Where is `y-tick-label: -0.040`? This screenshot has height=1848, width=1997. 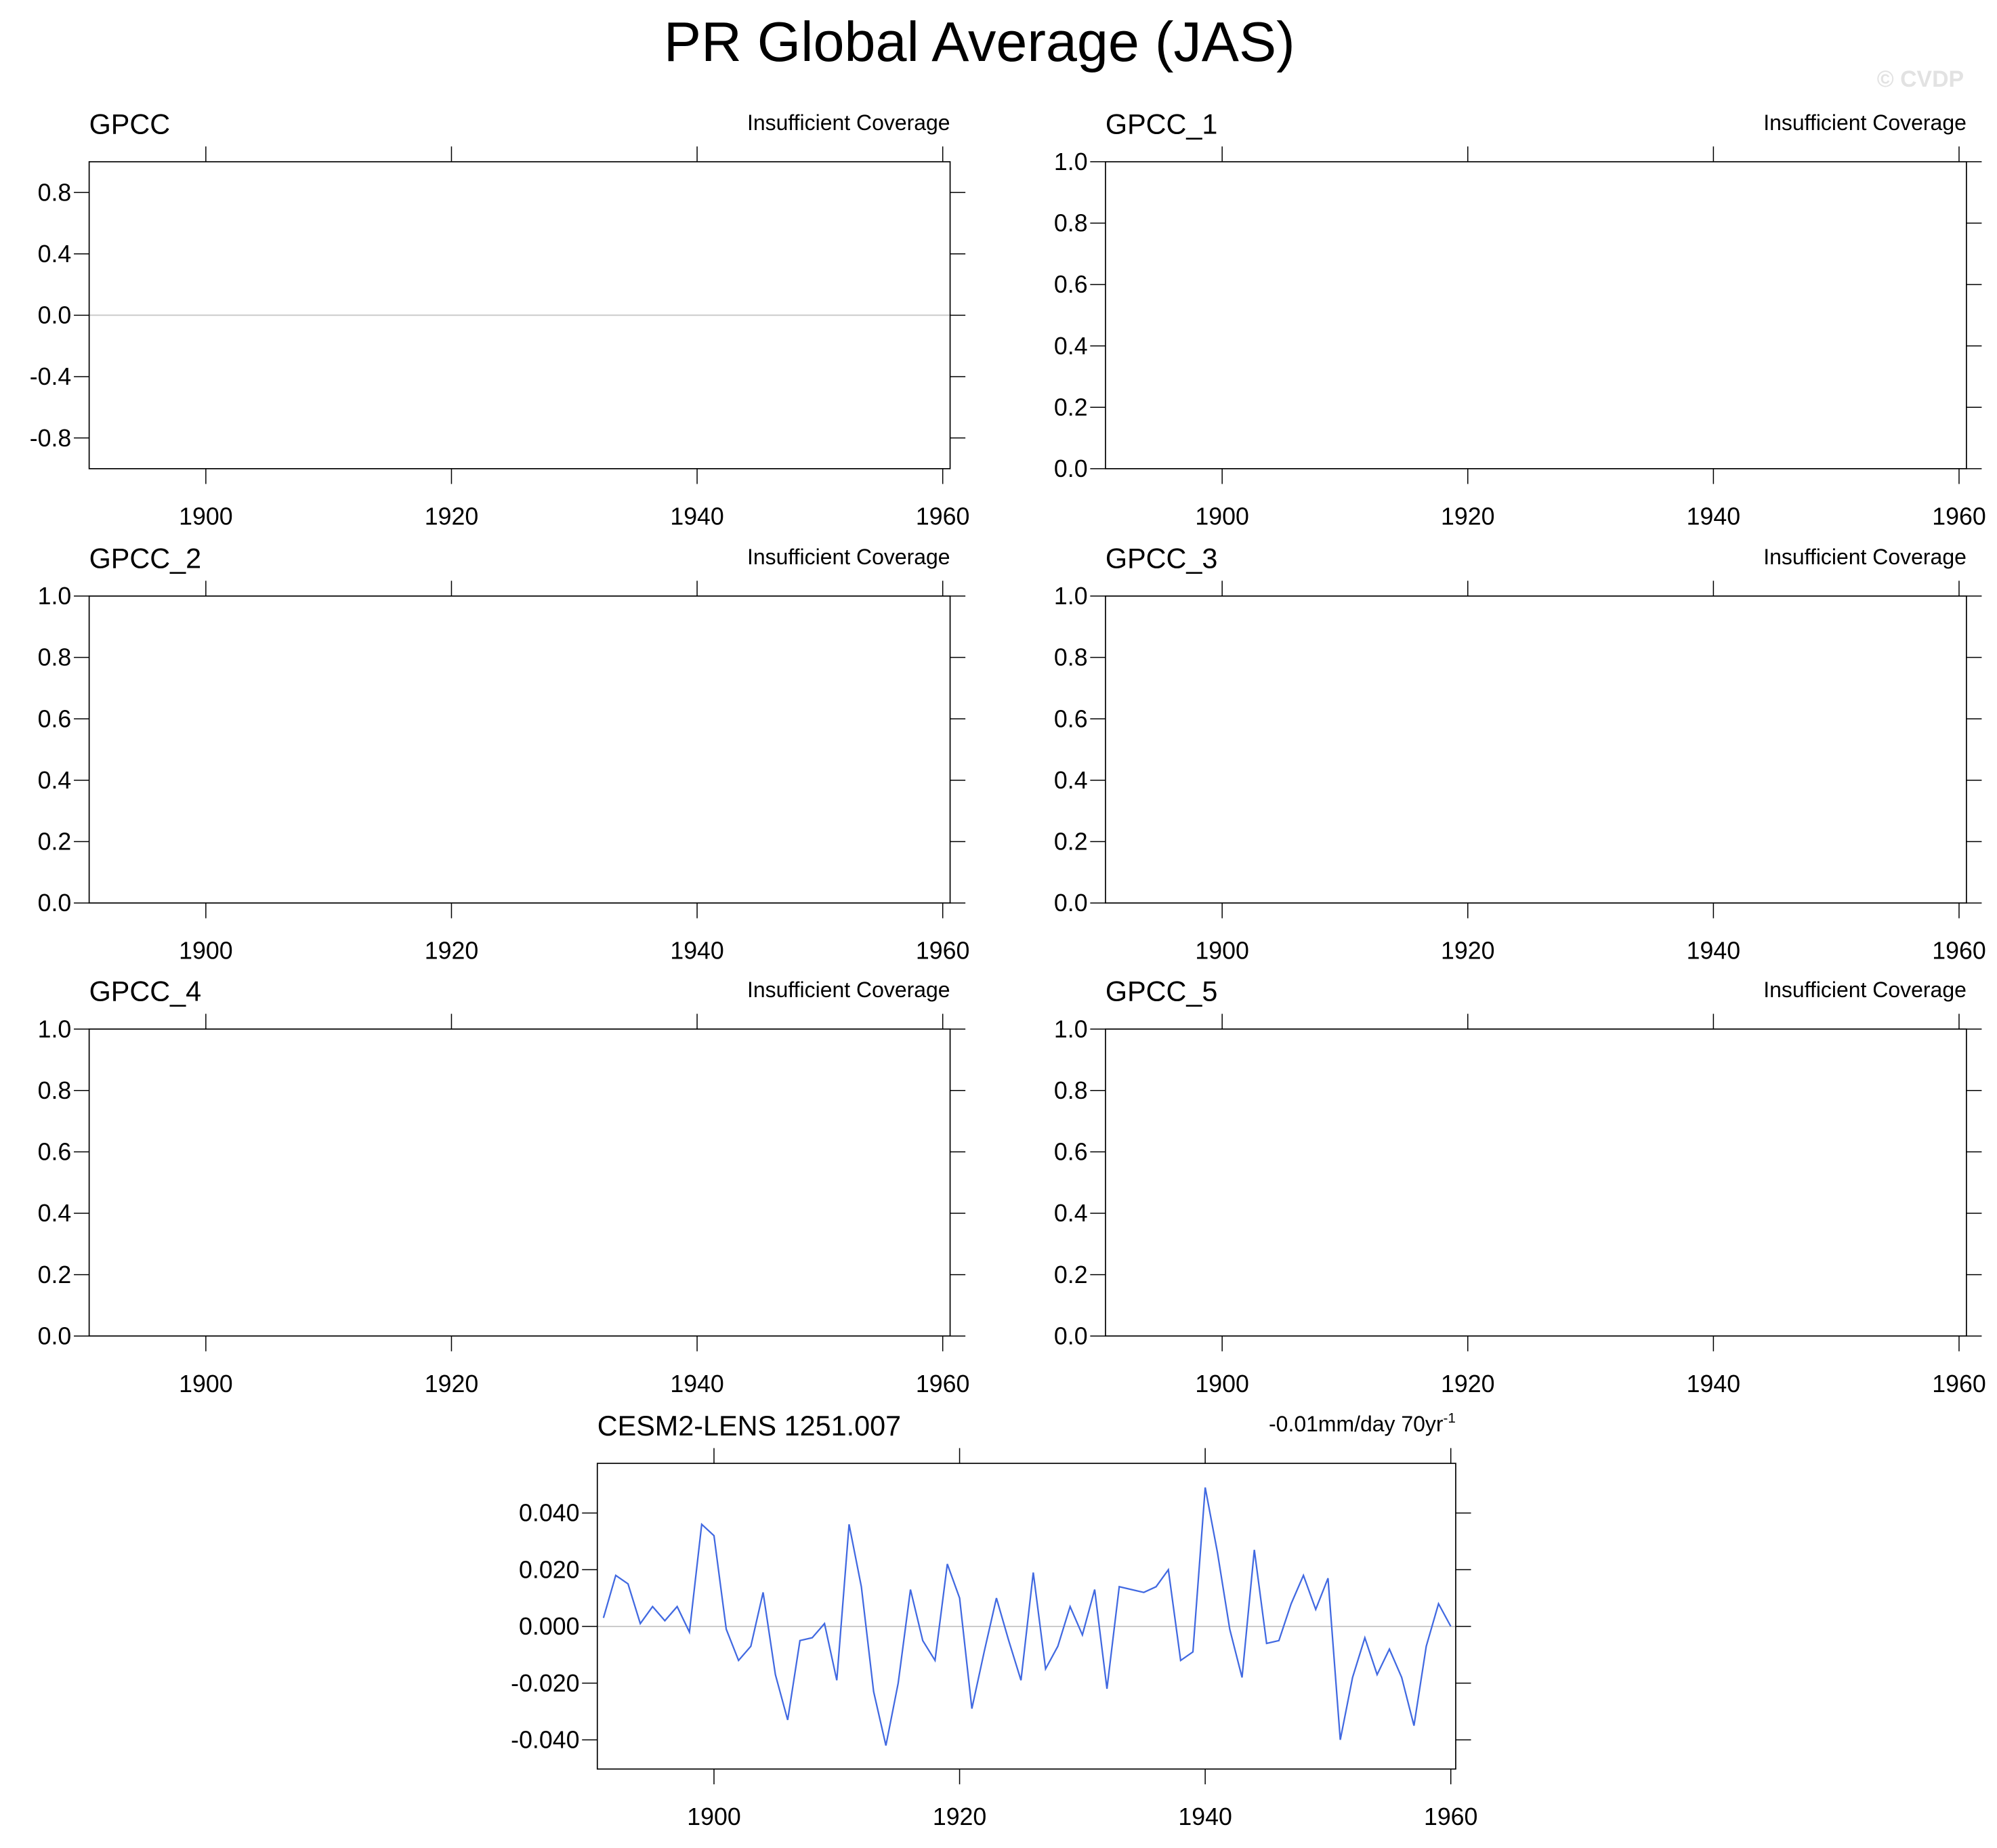
y-tick-label: -0.040 is located at coordinates (545, 1740).